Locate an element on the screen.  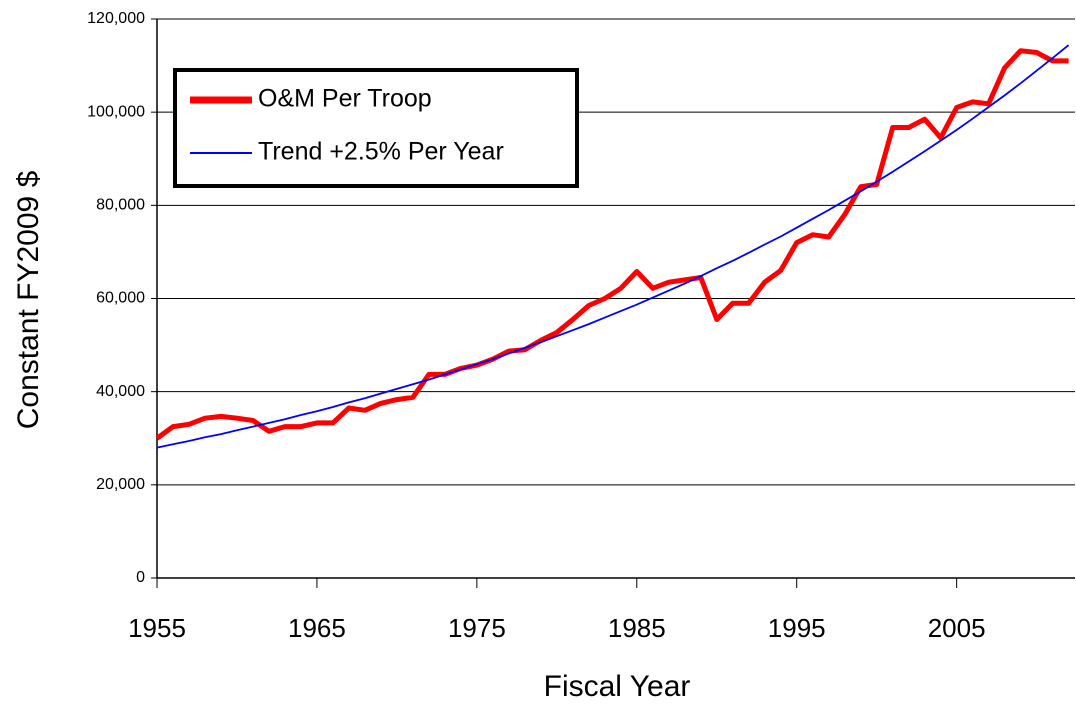
y-tick-label: 120,000 is located at coordinates (116, 18).